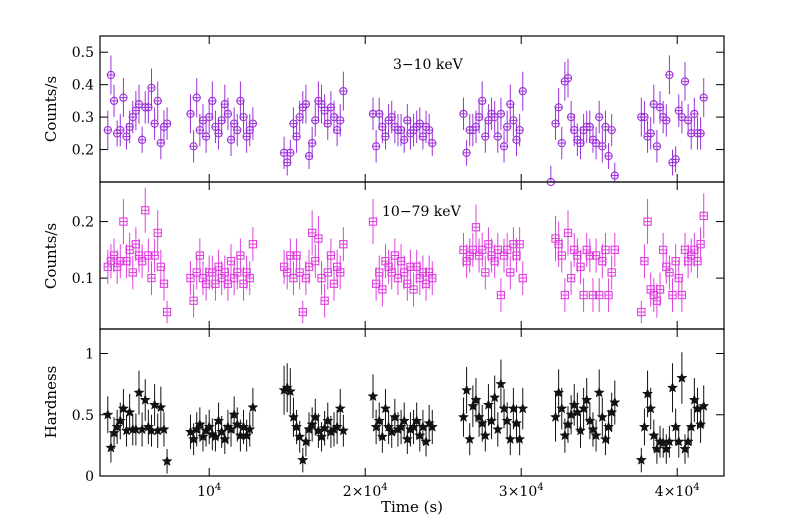  I want to click on panel-soft-band-label: 3−10 keV, so click(428, 65).